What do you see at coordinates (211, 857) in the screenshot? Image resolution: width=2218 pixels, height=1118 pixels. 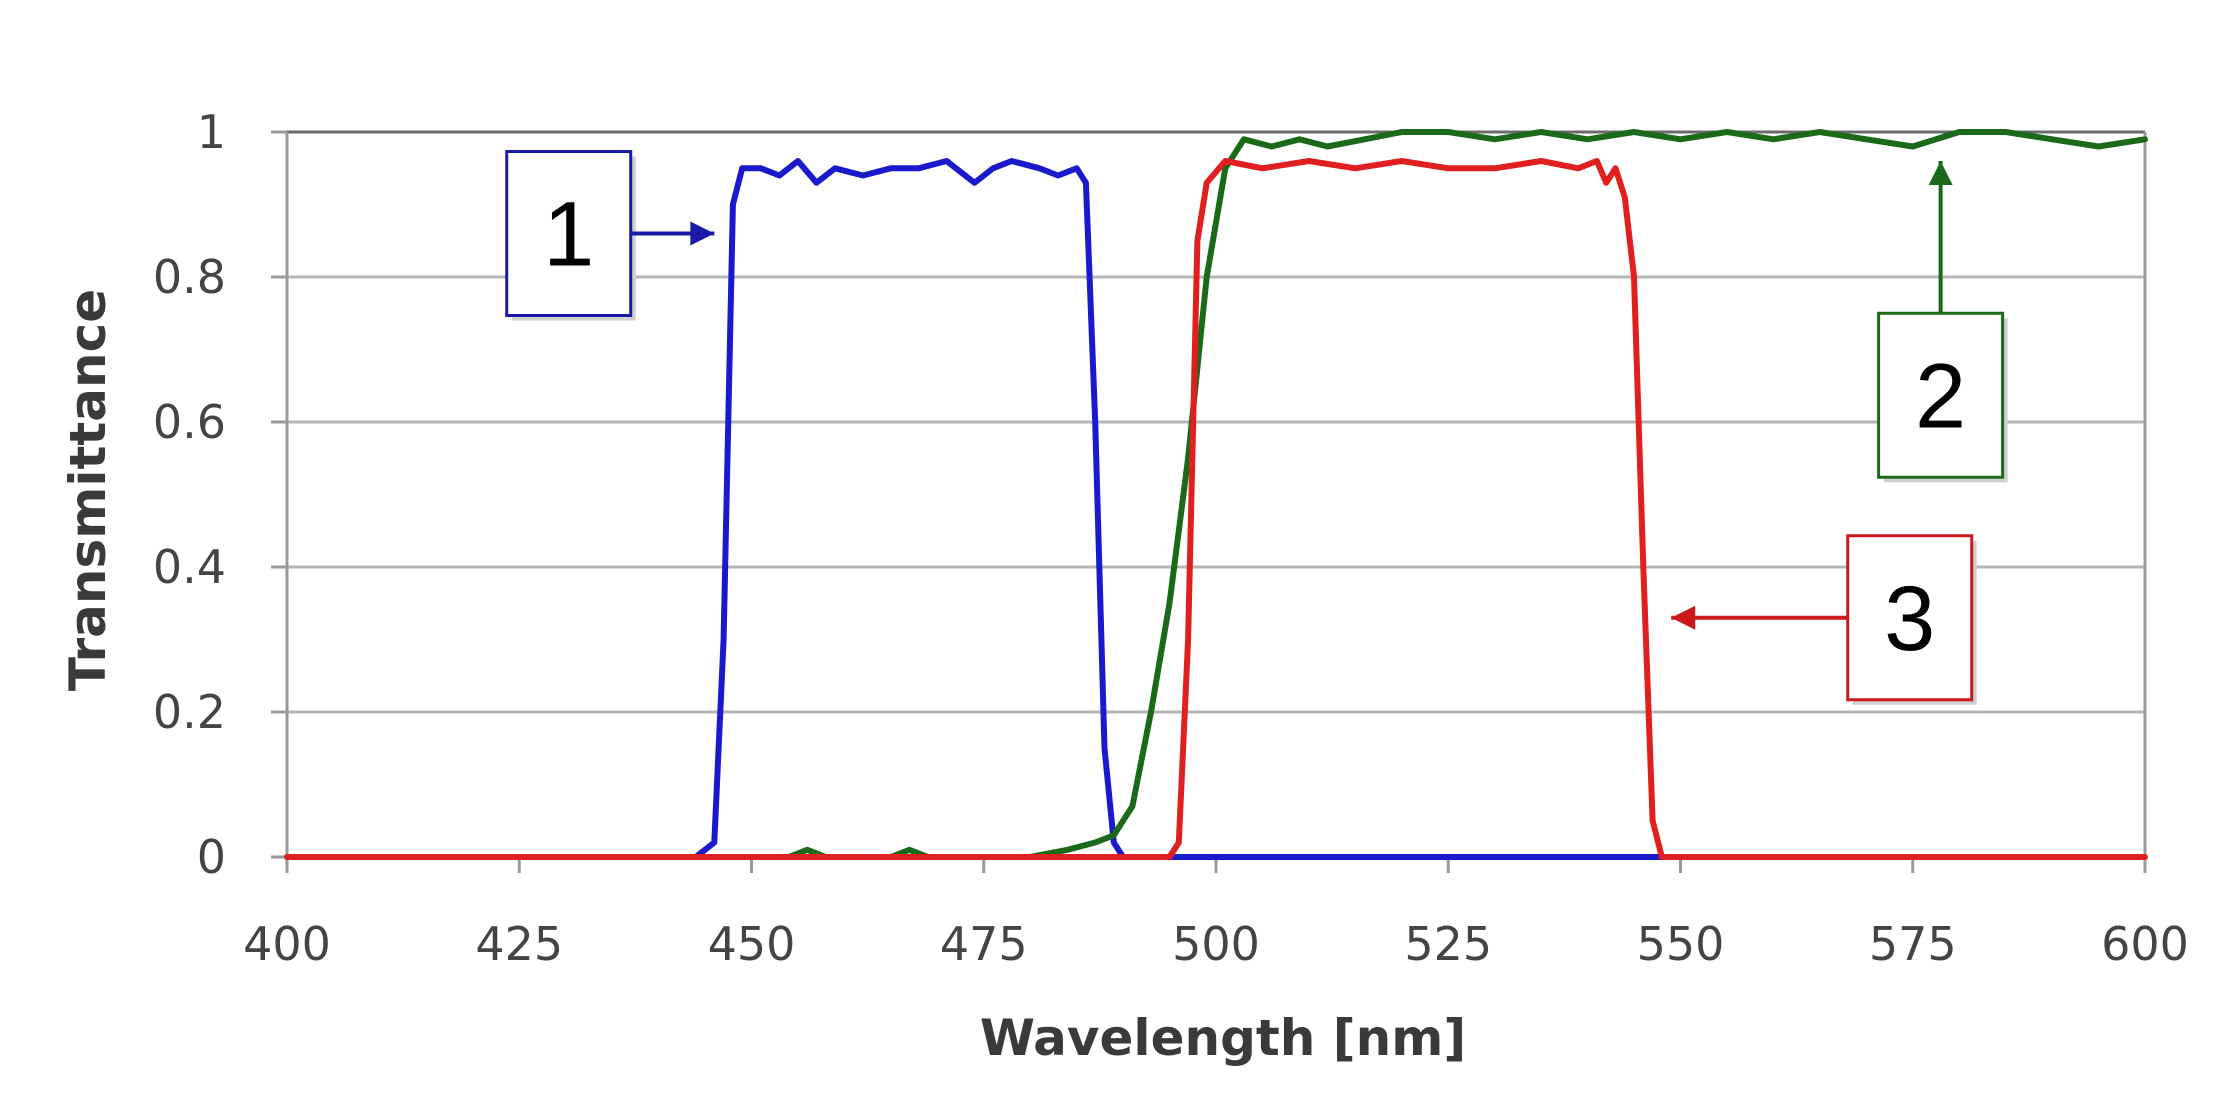 I see `y-tick-label: 0` at bounding box center [211, 857].